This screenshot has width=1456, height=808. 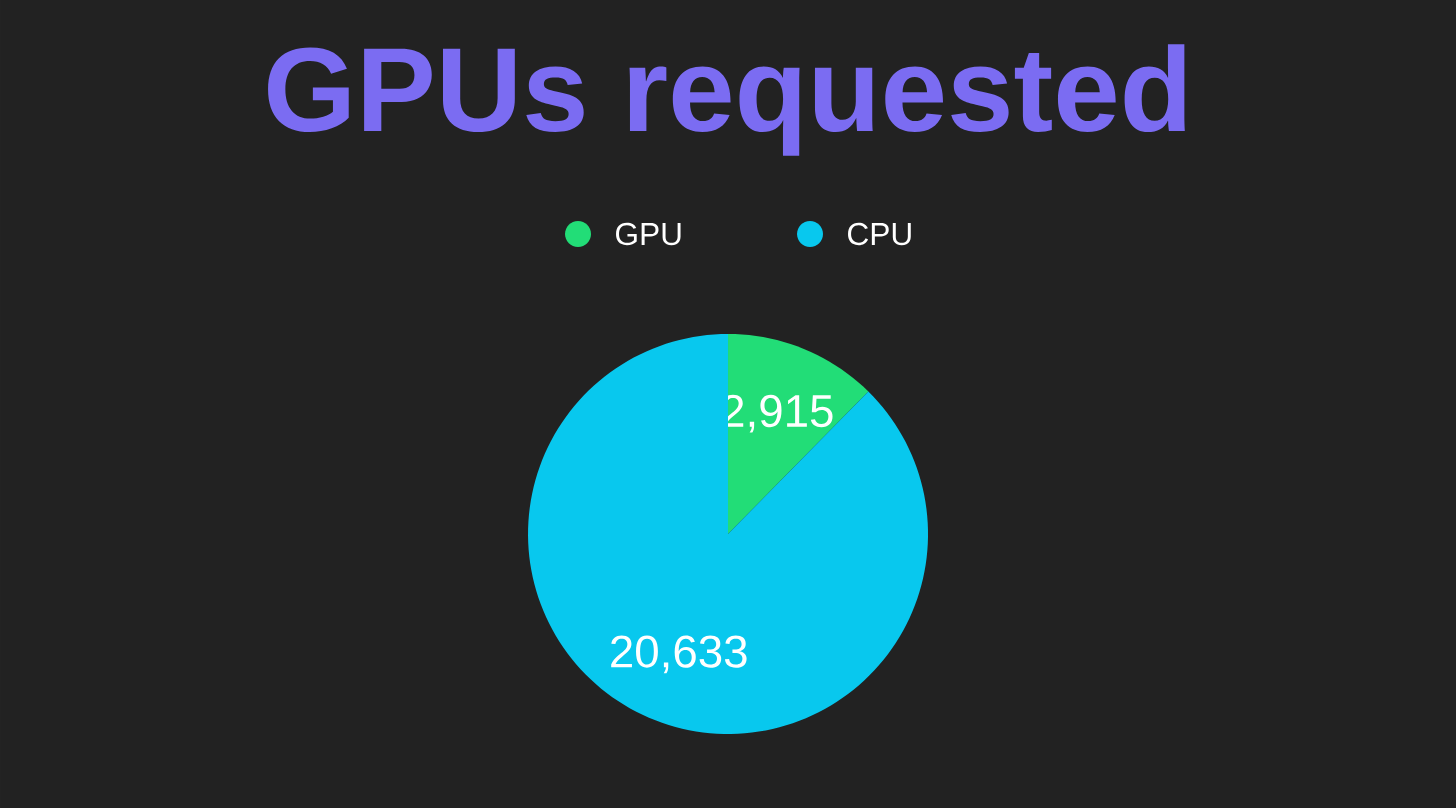 I want to click on data-label: 20,633, so click(x=679, y=654).